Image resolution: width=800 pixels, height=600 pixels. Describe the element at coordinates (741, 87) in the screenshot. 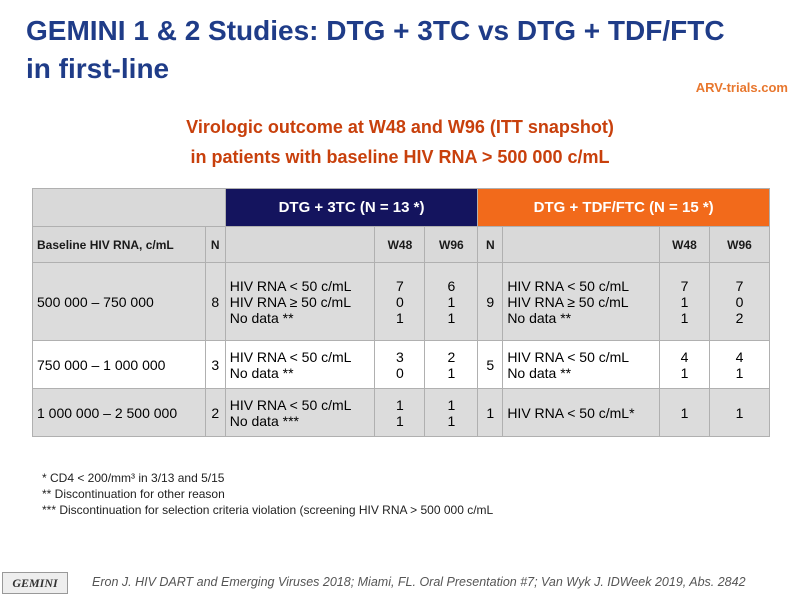

I see `logo: ARV-trials.com` at that location.